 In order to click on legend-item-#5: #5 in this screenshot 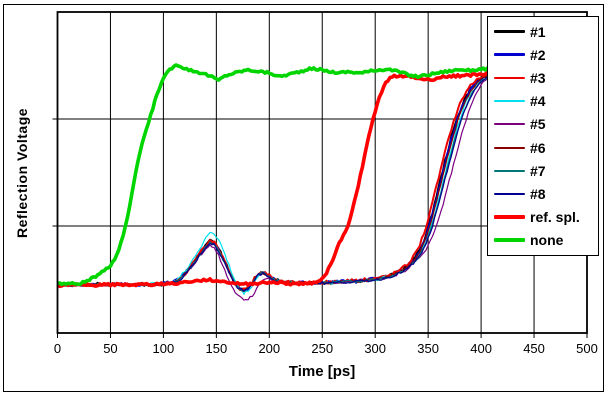, I will do `click(546, 124)`.